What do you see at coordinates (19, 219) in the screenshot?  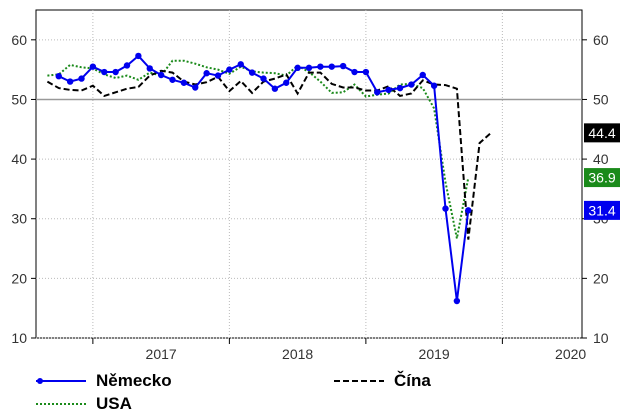 I see `y-tick-label-left: 30` at bounding box center [19, 219].